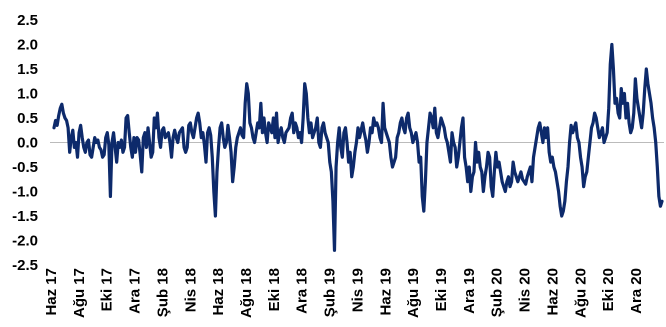 This screenshot has height=327, width=666. What do you see at coordinates (27, 69) in the screenshot?
I see `y-tick-label: 1.5` at bounding box center [27, 69].